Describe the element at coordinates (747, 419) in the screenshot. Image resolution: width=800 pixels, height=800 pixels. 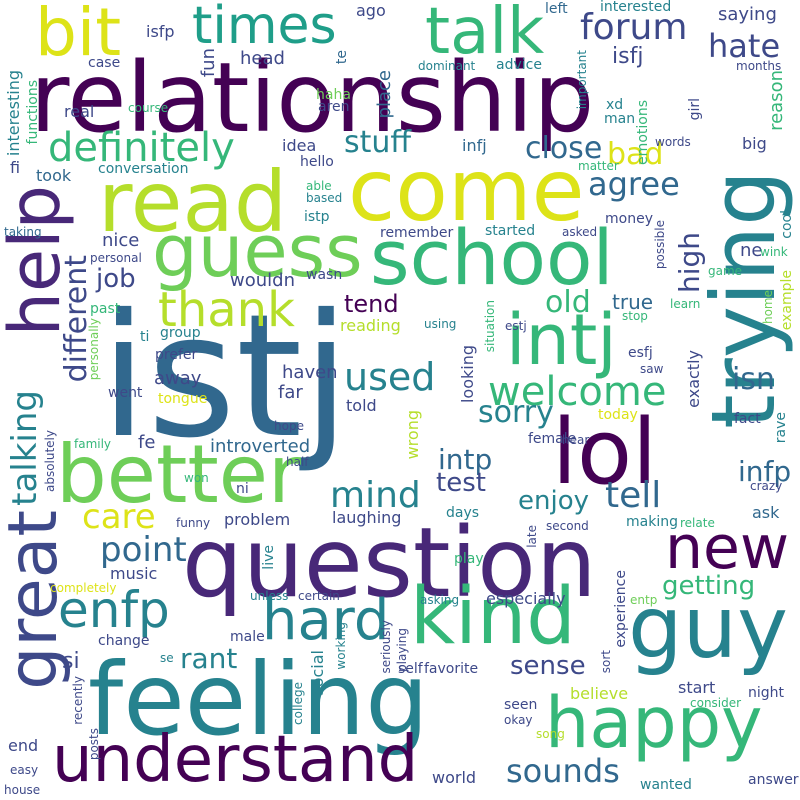
I see `word-fact: fact` at that location.